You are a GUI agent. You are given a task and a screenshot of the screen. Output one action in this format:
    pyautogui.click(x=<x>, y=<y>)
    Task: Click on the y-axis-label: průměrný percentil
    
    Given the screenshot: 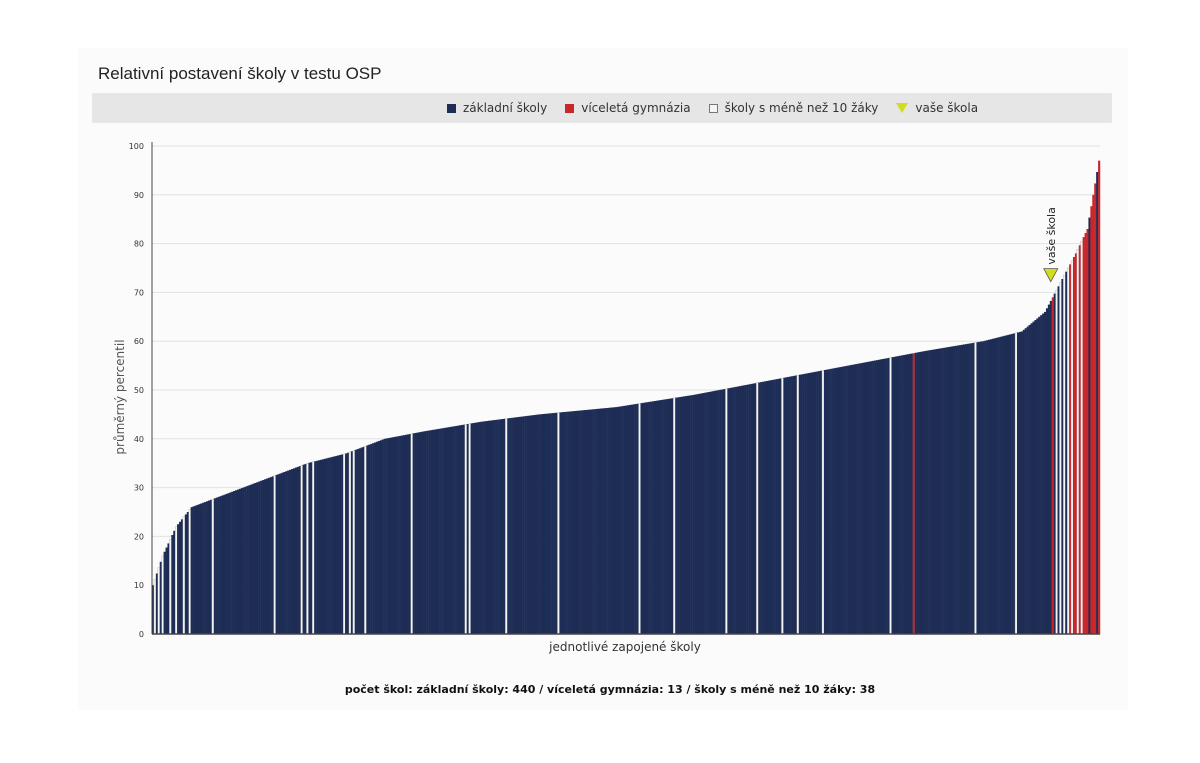 What is the action you would take?
    pyautogui.click(x=120, y=397)
    